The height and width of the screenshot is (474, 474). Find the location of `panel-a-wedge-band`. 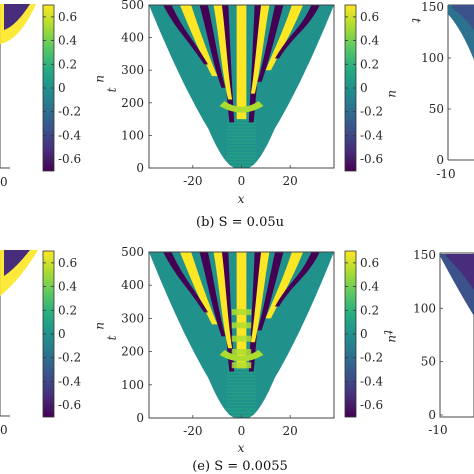

panel-a-wedge-band is located at coordinates (17, 17).